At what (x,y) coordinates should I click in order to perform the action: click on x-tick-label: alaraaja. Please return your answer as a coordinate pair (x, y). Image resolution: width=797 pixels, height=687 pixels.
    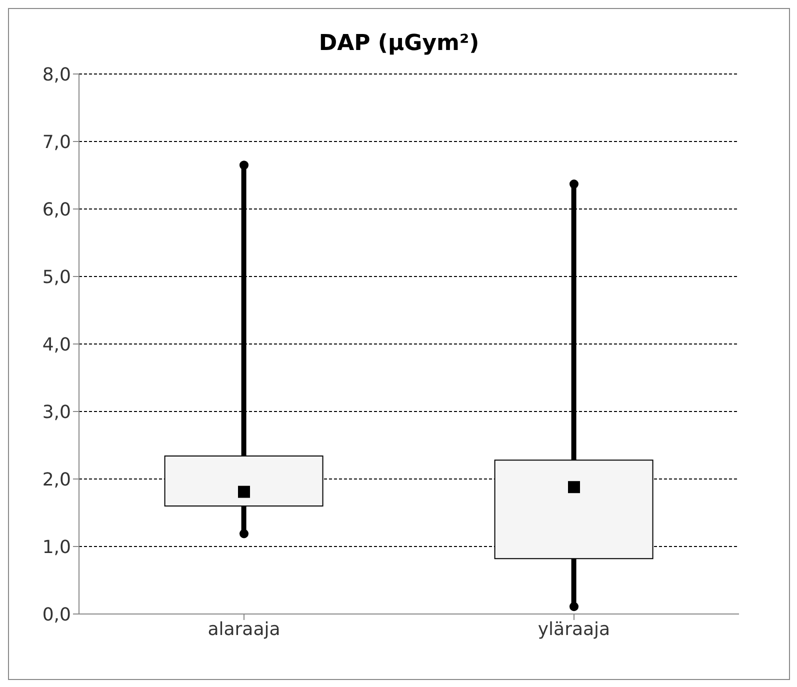
    Looking at the image, I should click on (244, 629).